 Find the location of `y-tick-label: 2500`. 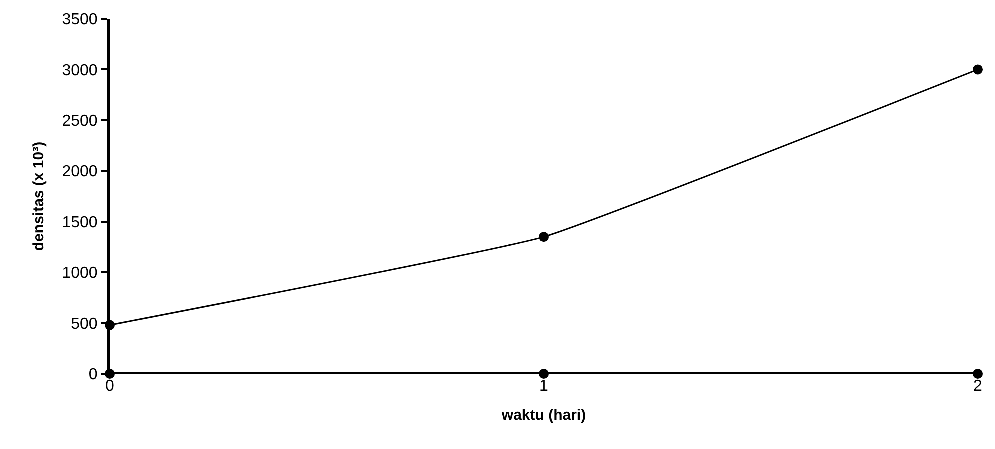

y-tick-label: 2500 is located at coordinates (80, 121).